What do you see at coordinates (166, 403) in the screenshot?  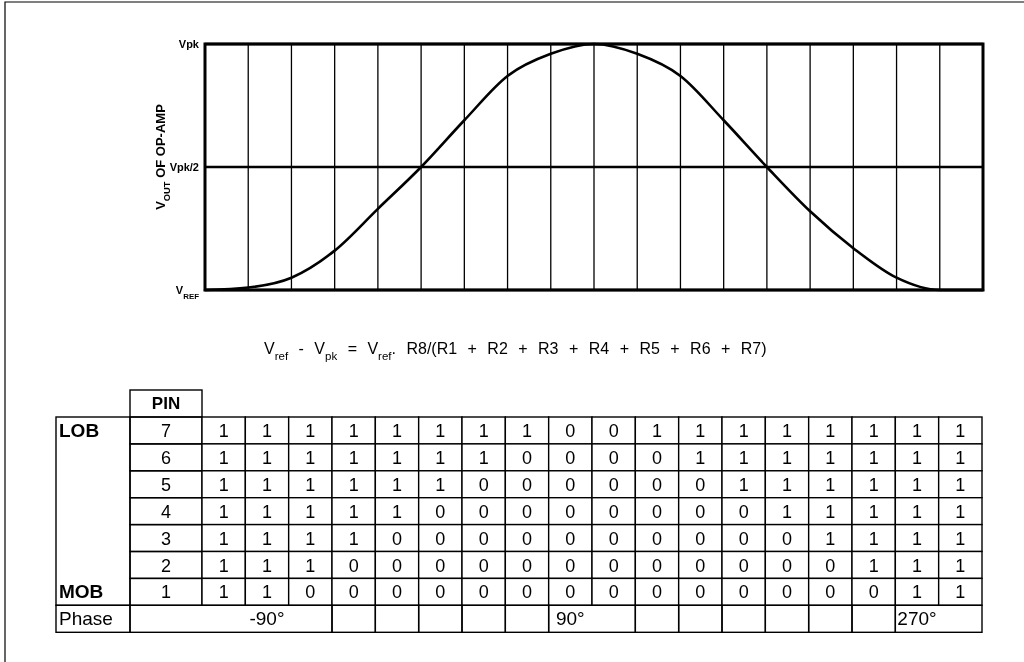 I see `y-axis-title: PIN` at bounding box center [166, 403].